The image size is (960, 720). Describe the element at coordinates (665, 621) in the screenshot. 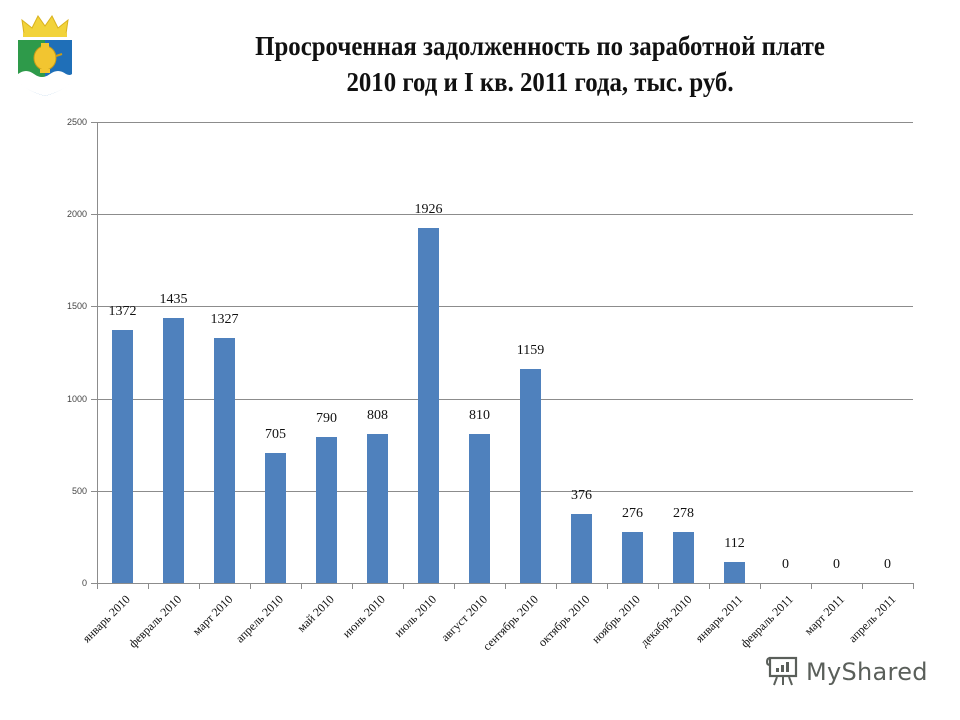

I see `x-tick-label: декабрь 2010` at that location.